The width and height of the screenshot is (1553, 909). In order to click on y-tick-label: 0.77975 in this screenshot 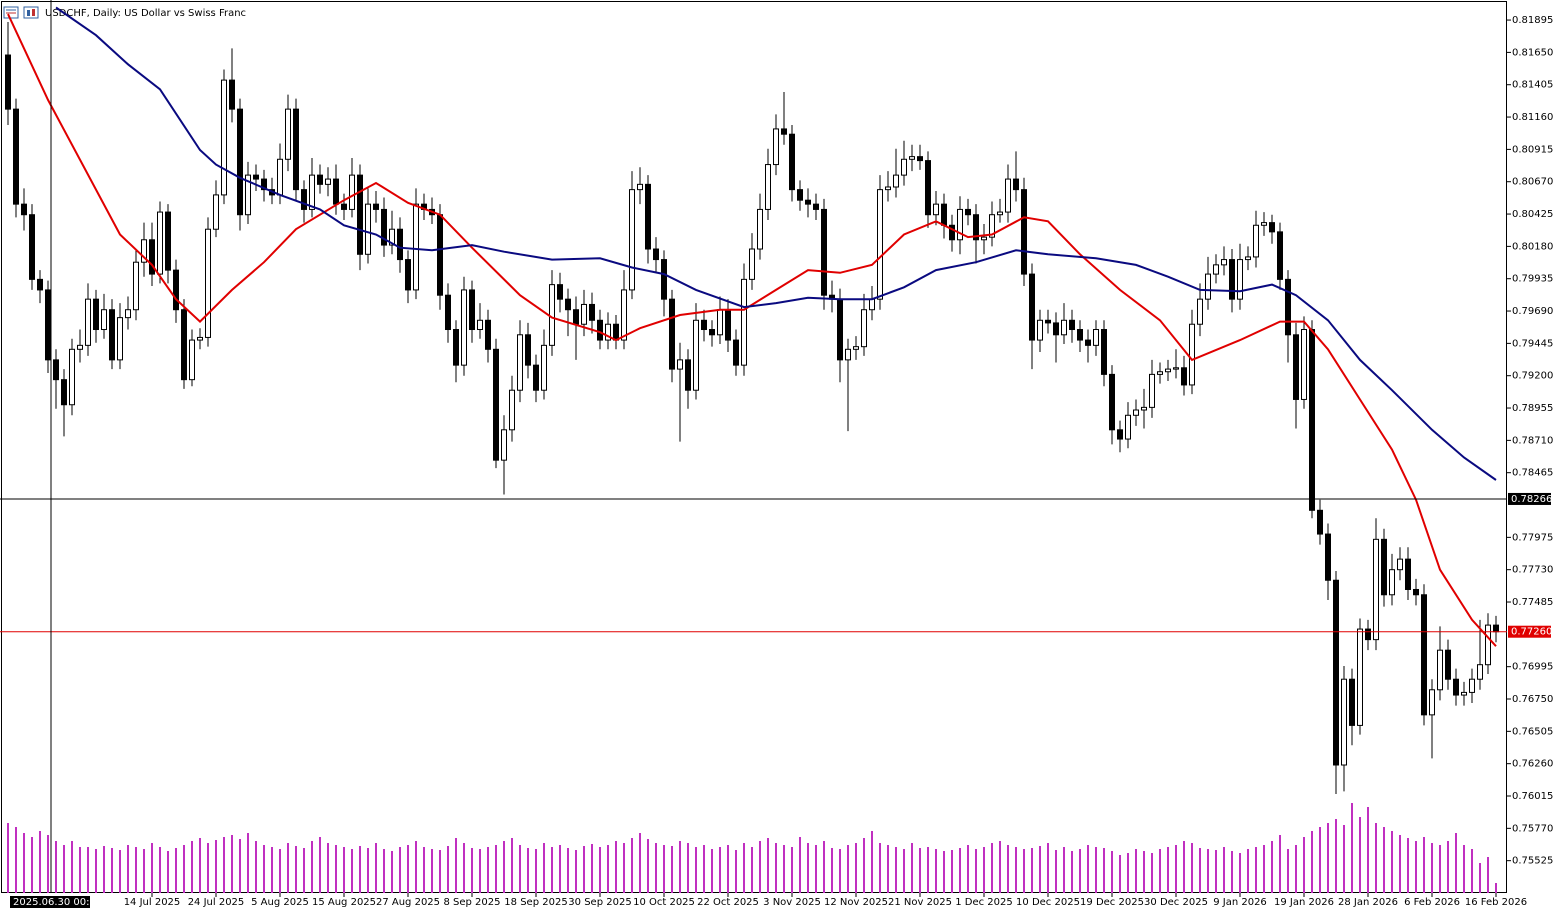, I will do `click(1532, 537)`.